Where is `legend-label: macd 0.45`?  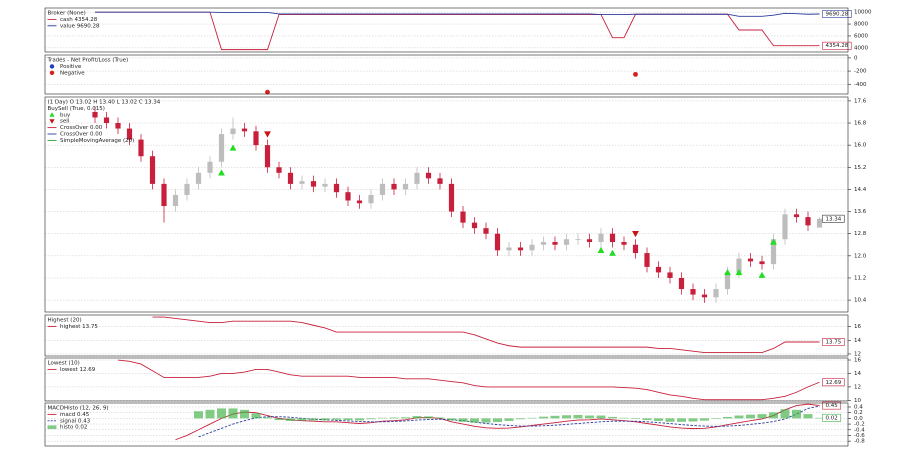
legend-label: macd 0.45 is located at coordinates (75, 415).